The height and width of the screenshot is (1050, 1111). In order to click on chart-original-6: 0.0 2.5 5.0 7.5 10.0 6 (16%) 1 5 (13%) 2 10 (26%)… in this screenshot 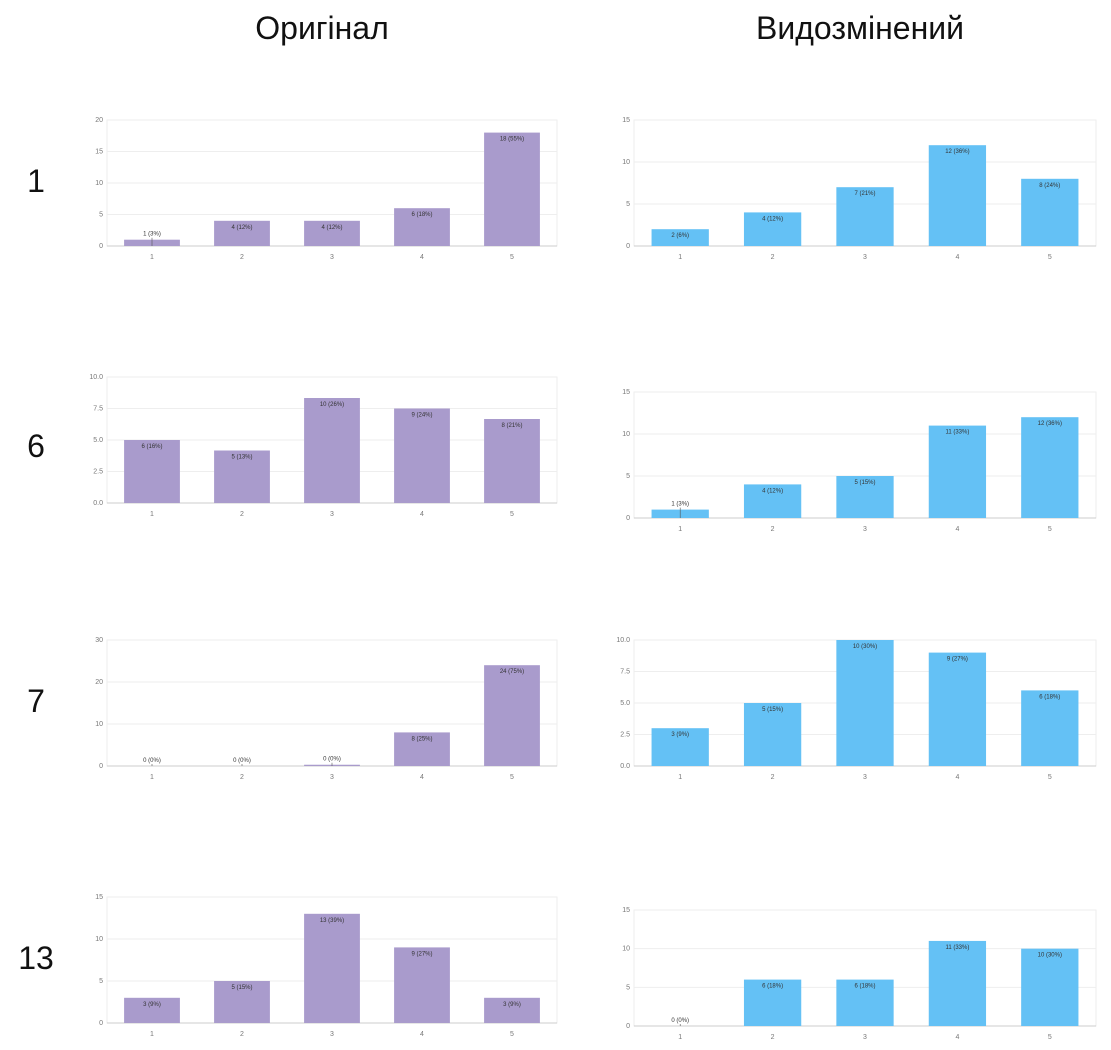, I will do `click(323, 446)`.